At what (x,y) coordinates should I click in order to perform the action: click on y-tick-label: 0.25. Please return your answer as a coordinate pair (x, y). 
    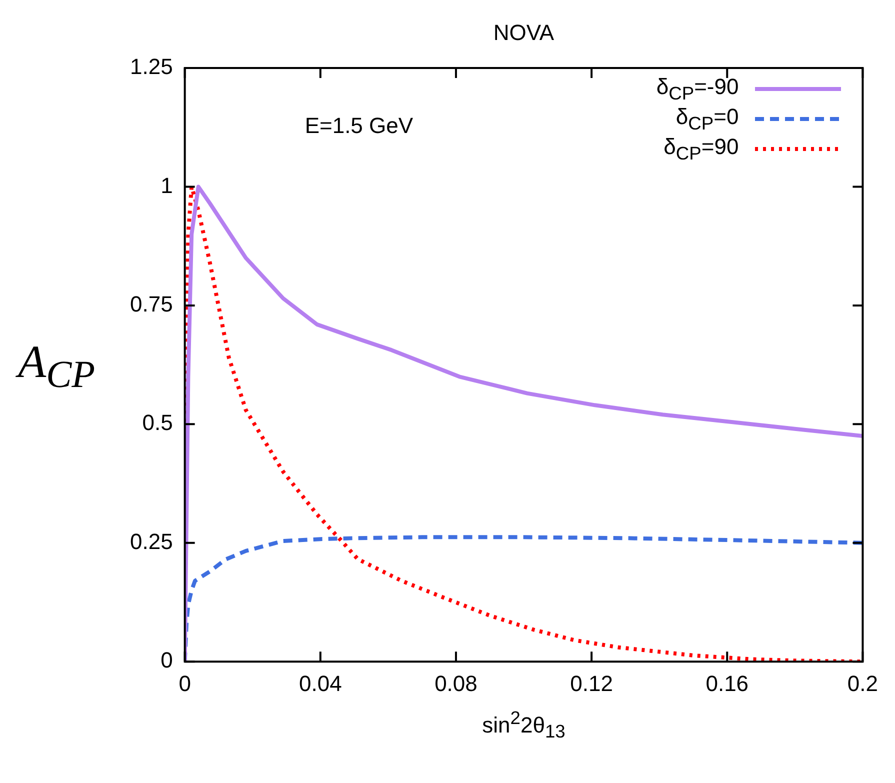
    Looking at the image, I should click on (151, 541).